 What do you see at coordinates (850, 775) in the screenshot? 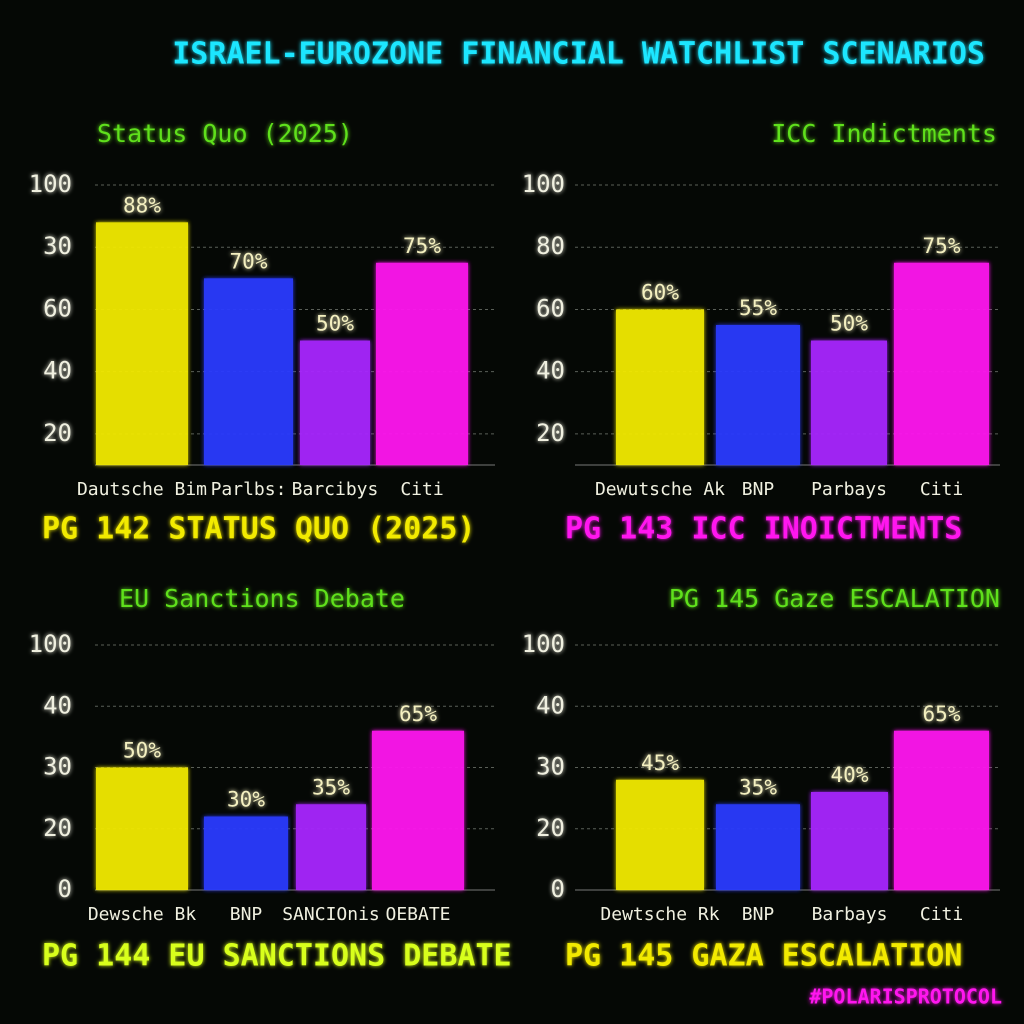
I see `value-label: 40%` at bounding box center [850, 775].